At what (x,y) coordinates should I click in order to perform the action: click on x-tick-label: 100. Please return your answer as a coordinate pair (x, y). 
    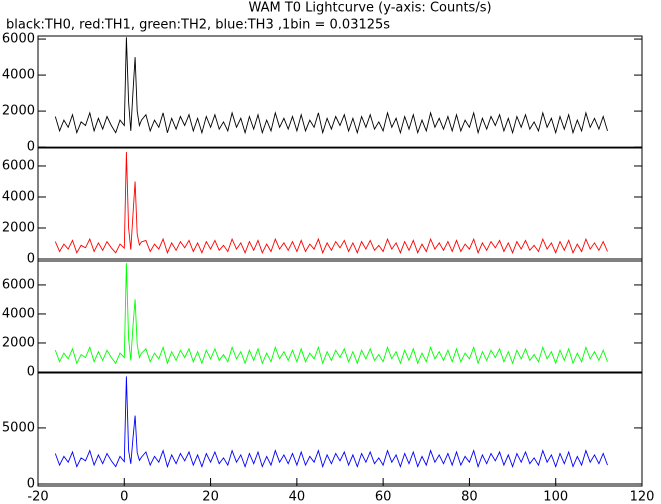
    Looking at the image, I should click on (555, 497).